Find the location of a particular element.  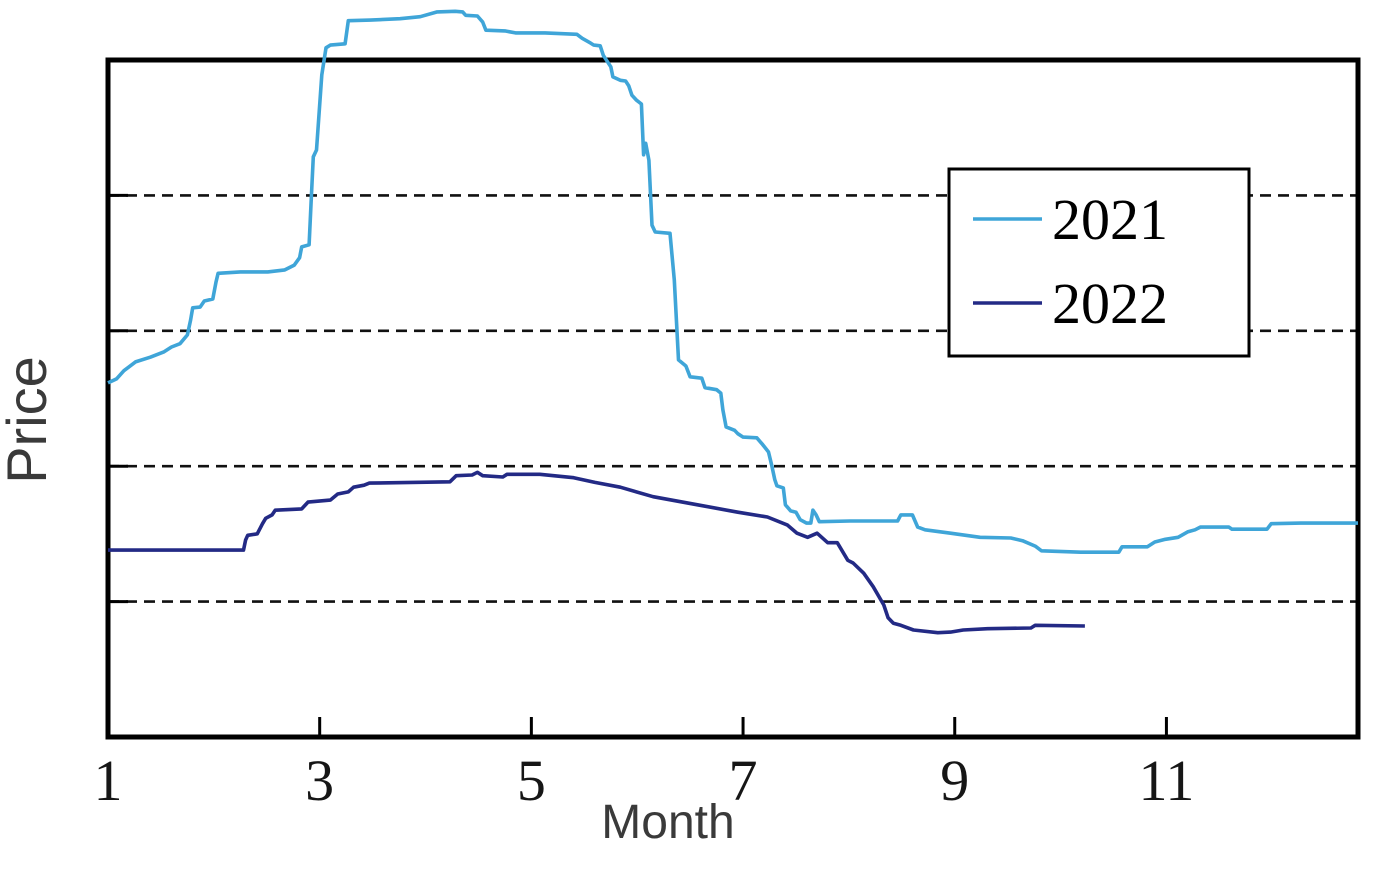

x-tick-labels: 1 3 5 7 9 11 is located at coordinates (644, 780).